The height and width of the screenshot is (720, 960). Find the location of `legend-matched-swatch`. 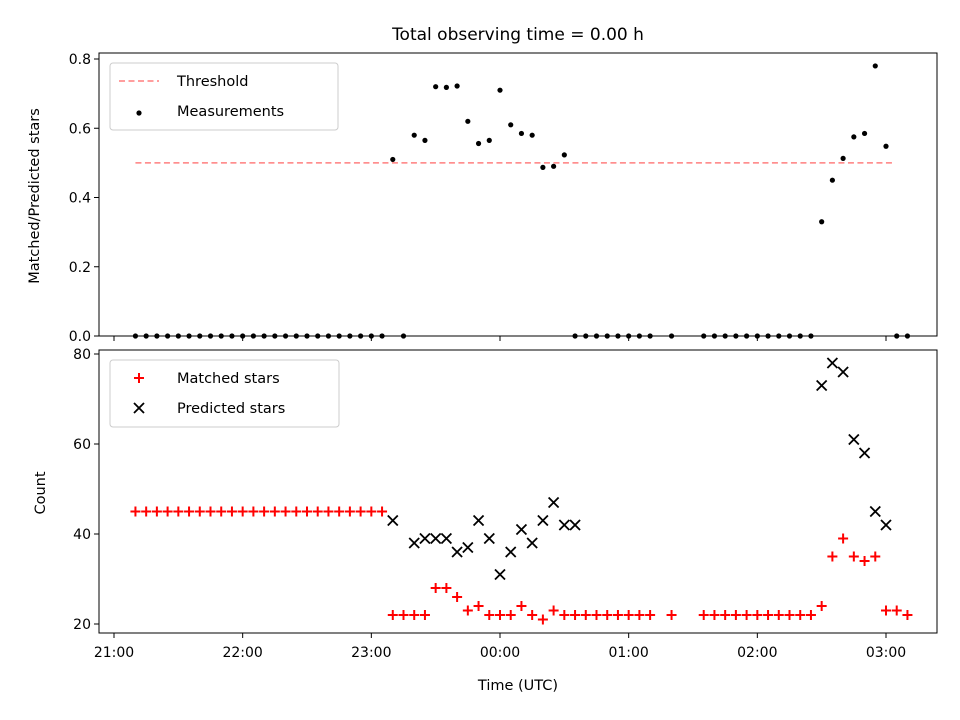

legend-matched-swatch is located at coordinates (139, 378).